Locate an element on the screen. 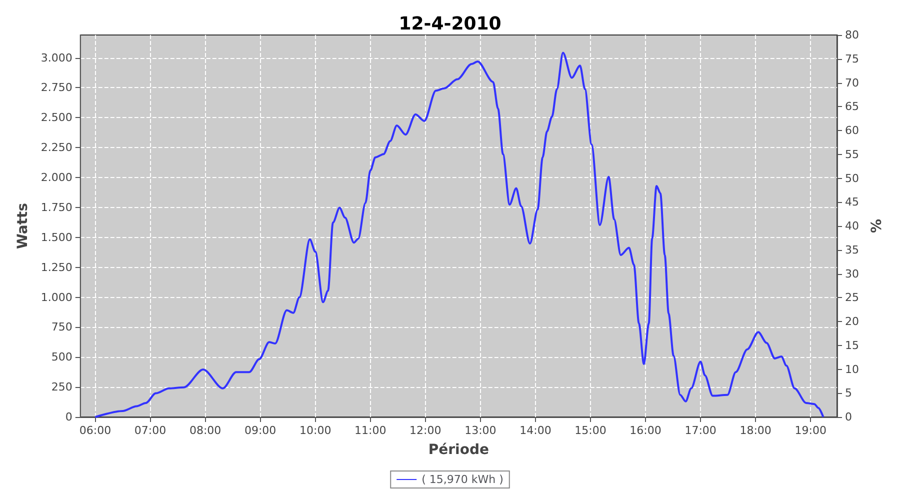 The image size is (900, 500). x-tick-label: 06:00 is located at coordinates (95, 430).